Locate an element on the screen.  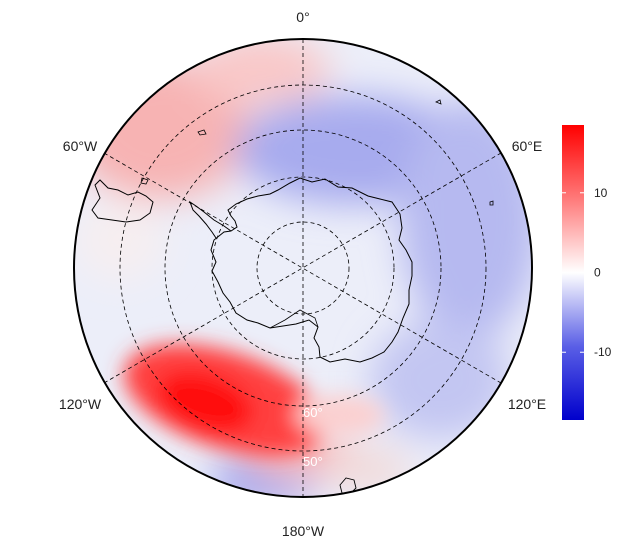
lon-label-60e: 60°E is located at coordinates (527, 146).